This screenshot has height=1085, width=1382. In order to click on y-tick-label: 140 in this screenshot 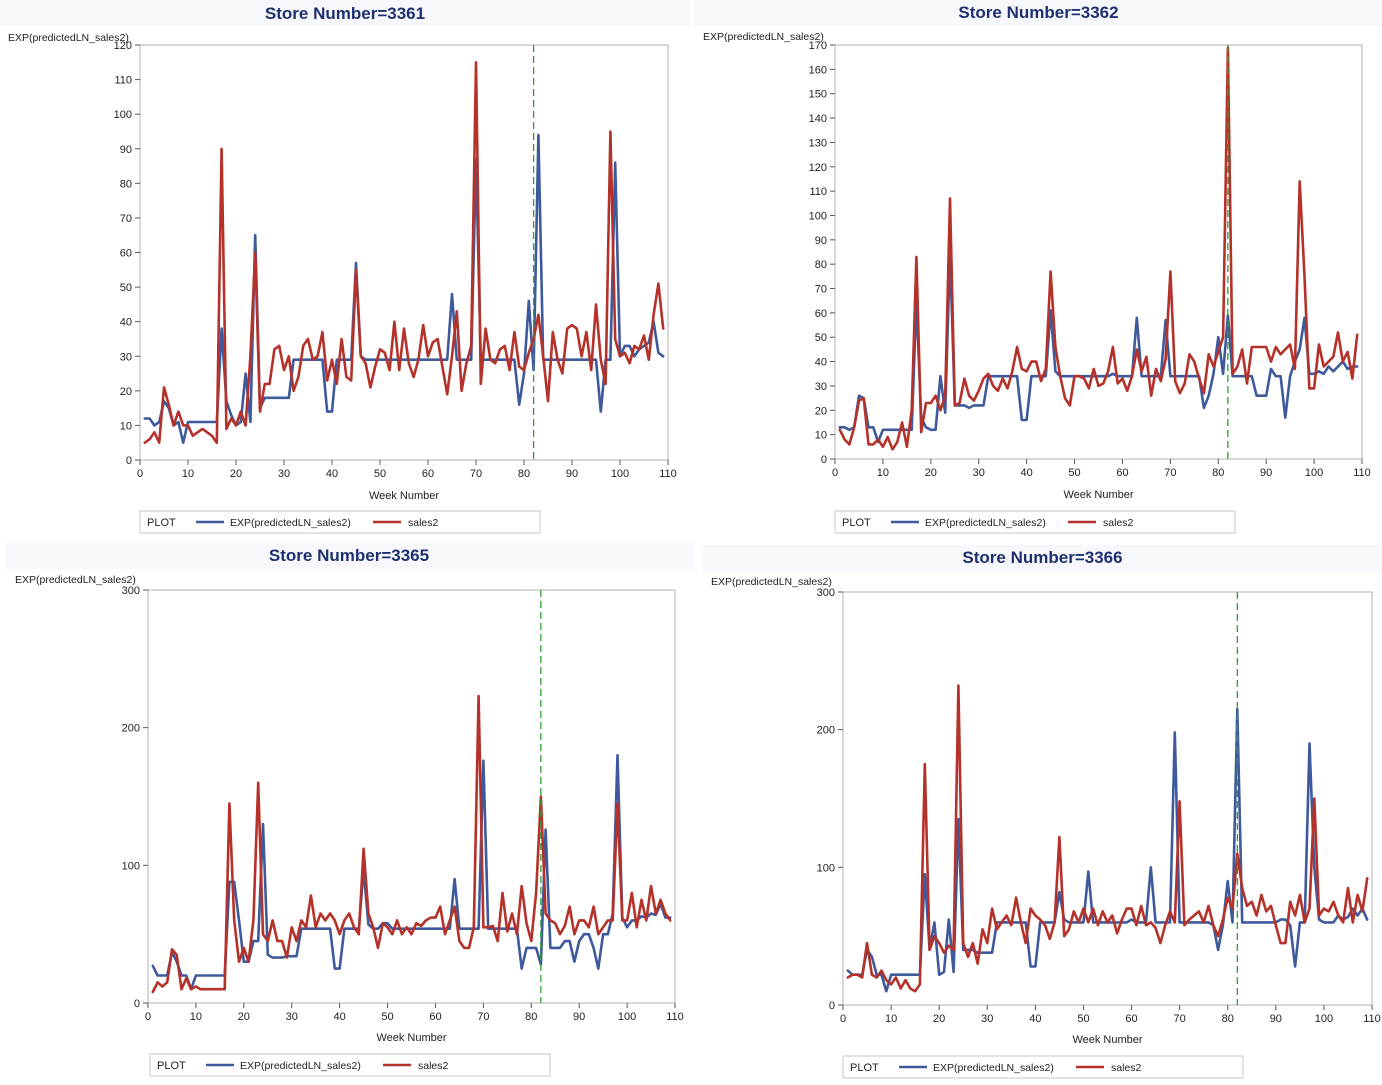, I will do `click(818, 119)`.